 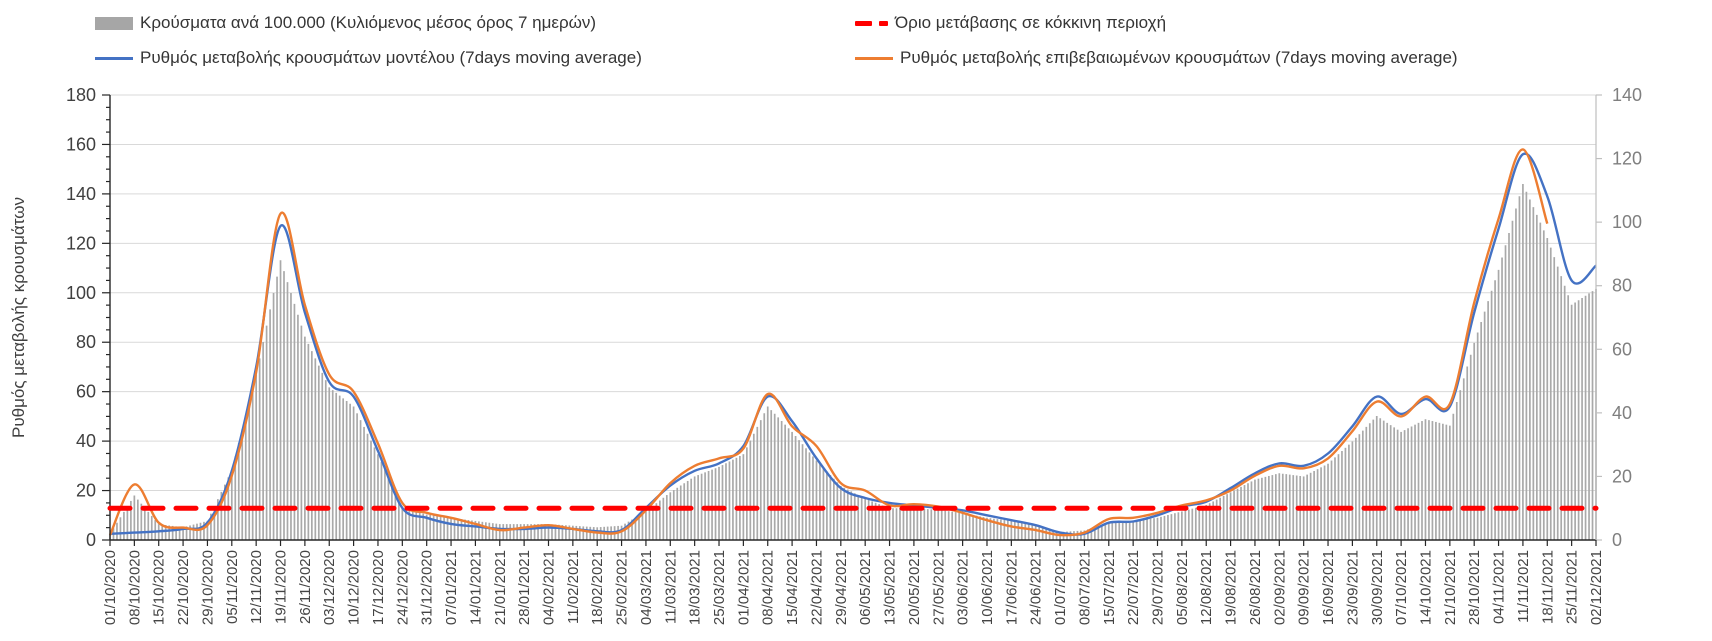 What do you see at coordinates (329, 587) in the screenshot?
I see `x-axis-date-label: 03/12/2020` at bounding box center [329, 587].